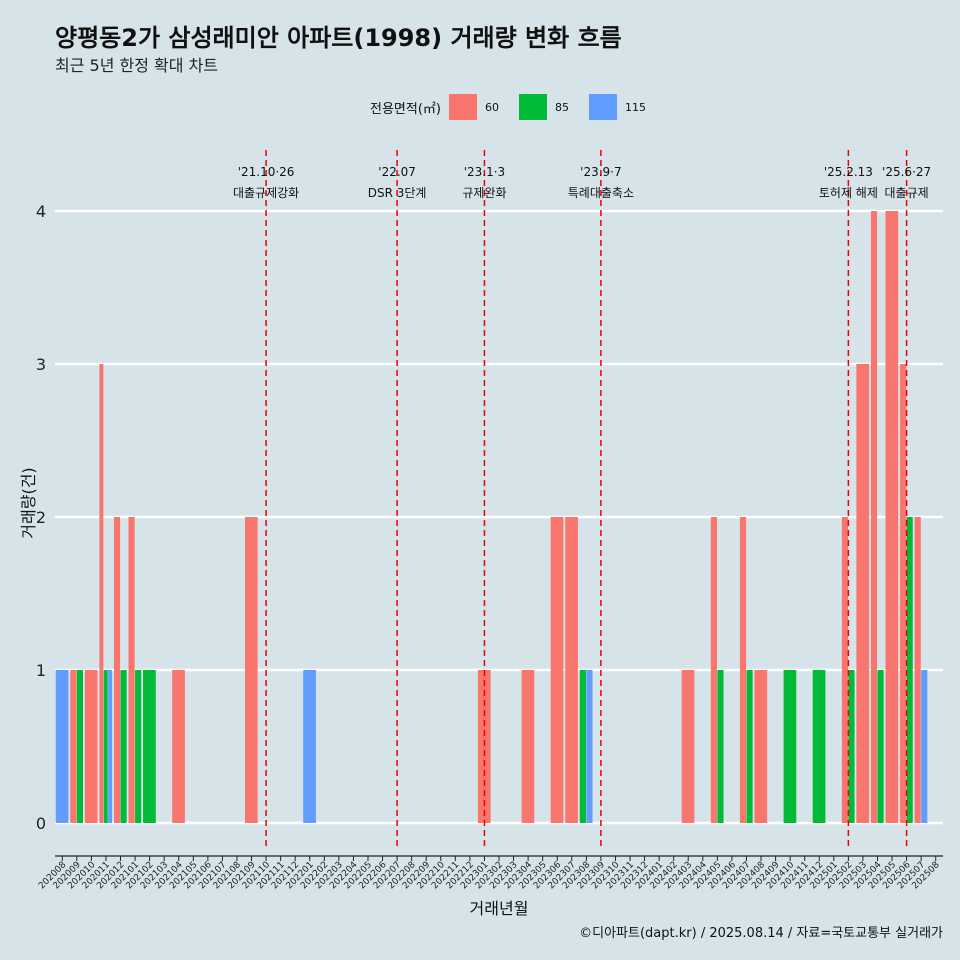 The image size is (960, 960). What do you see at coordinates (484, 193) in the screenshot?
I see `event-label: 규제완화` at bounding box center [484, 193].